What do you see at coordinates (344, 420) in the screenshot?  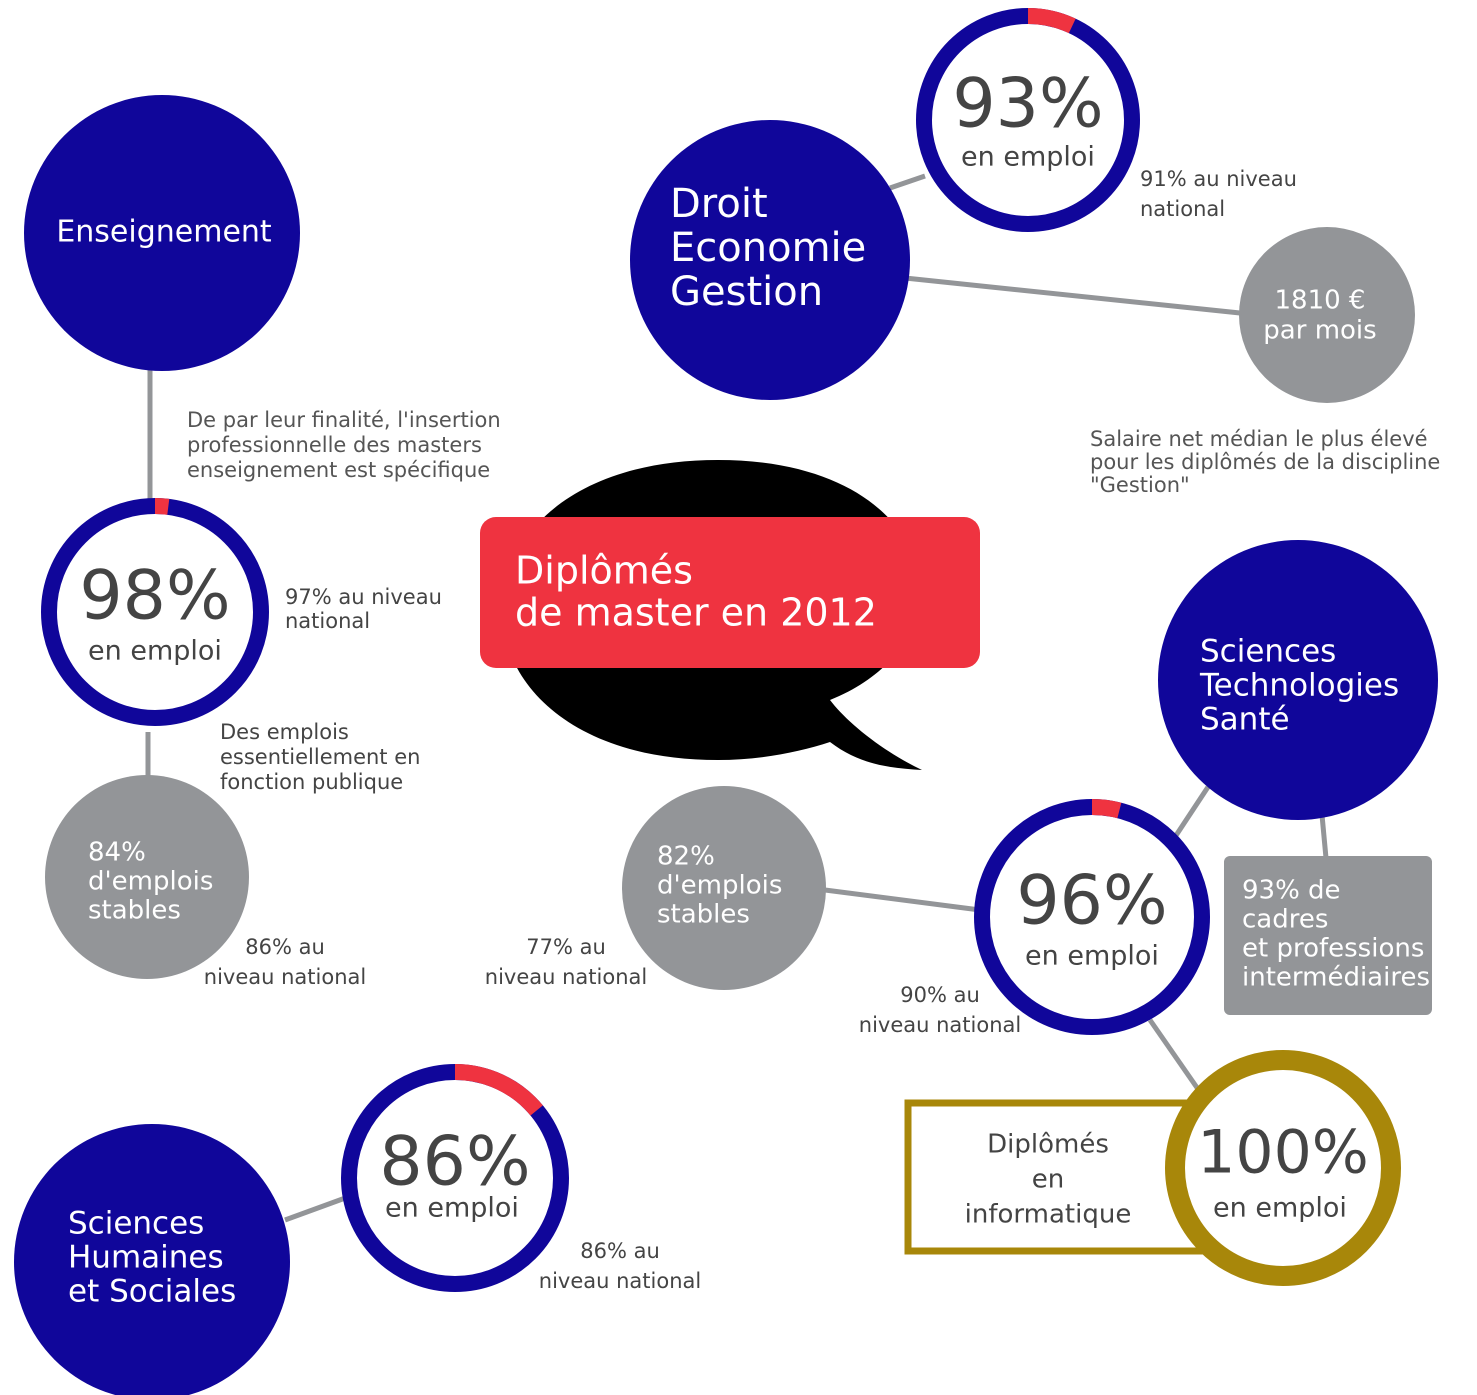 I see `label: De par leur finalité, l'insertion` at bounding box center [344, 420].